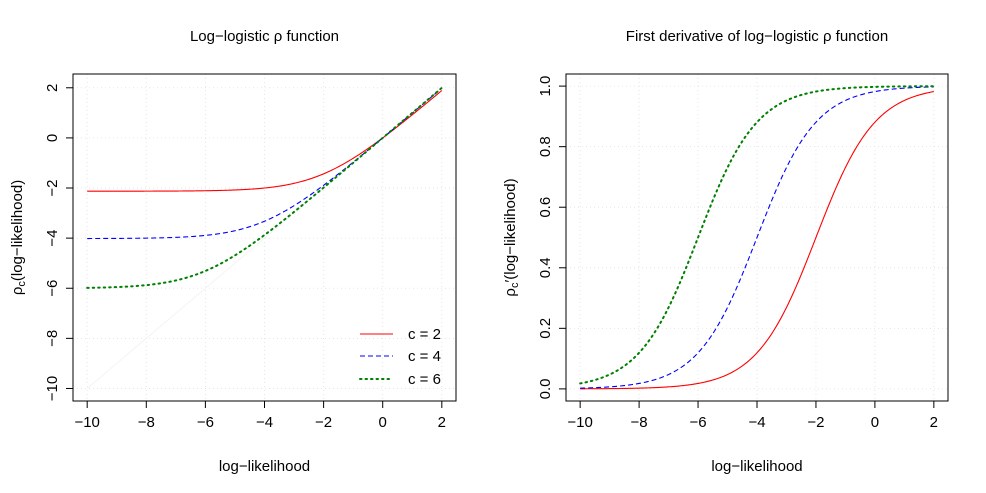 The image size is (986, 493). Describe the element at coordinates (424, 334) in the screenshot. I see `legend-label-c2: c = 2` at that location.